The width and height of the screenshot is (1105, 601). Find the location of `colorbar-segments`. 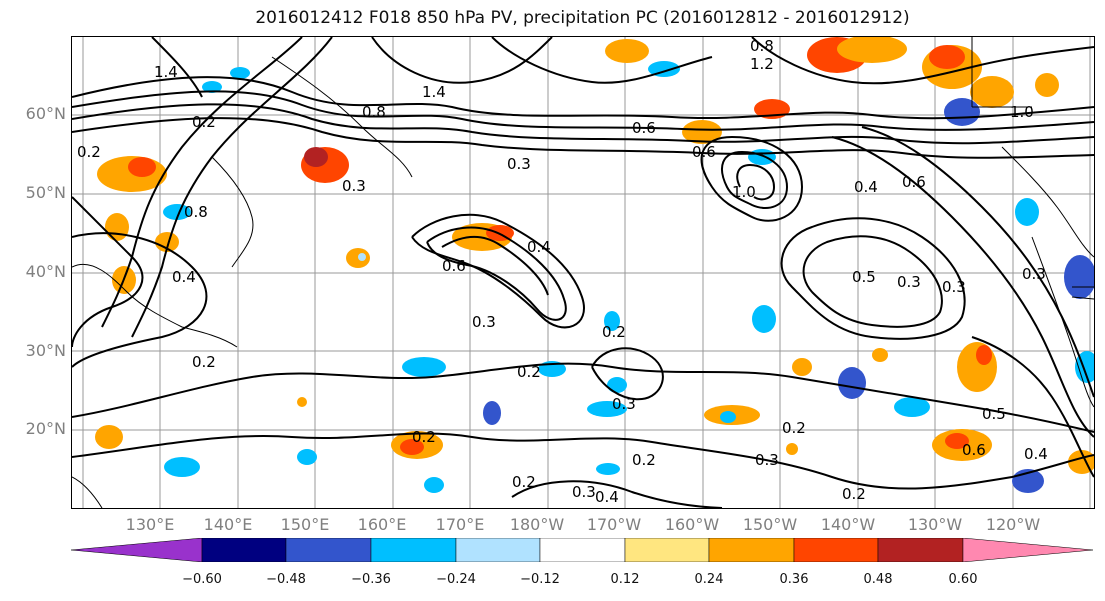

colorbar-segments is located at coordinates (582, 550).